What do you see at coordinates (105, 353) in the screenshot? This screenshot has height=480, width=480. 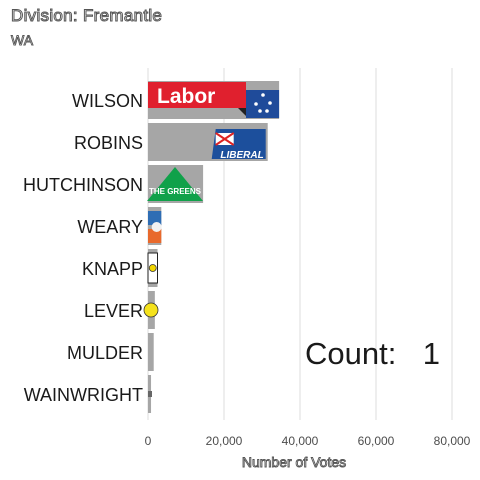 I see `category-label: MULDER` at bounding box center [105, 353].